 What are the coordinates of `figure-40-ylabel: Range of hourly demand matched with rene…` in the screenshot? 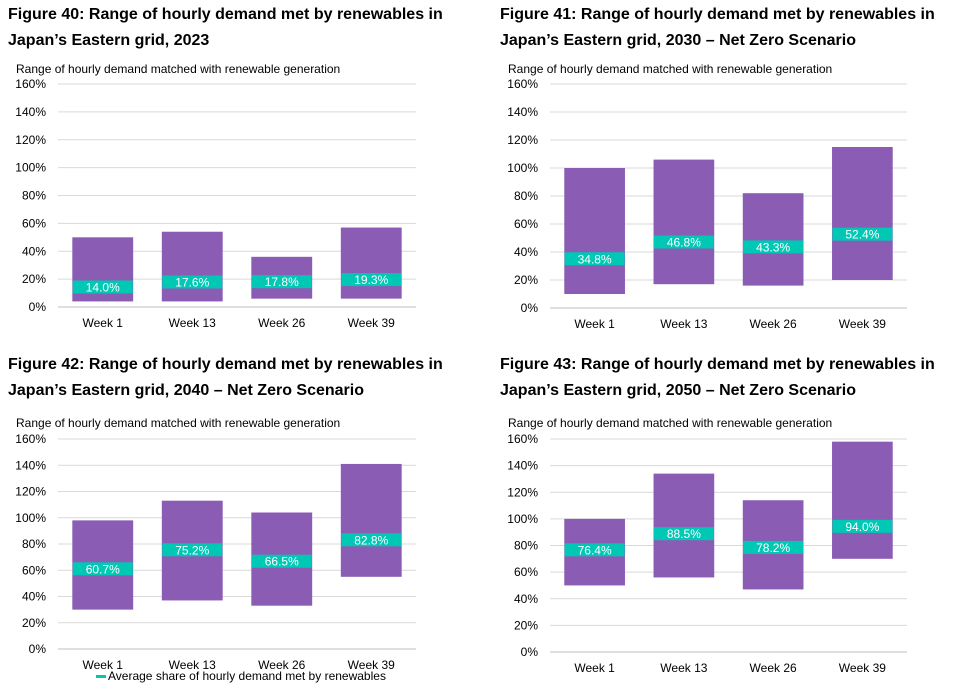 It's located at (178, 69).